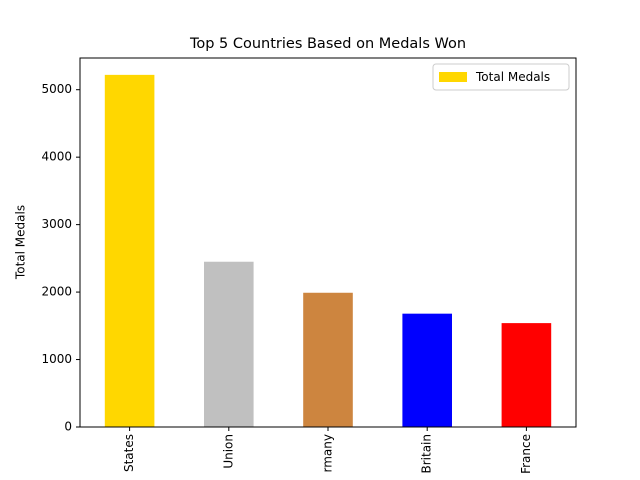 This screenshot has height=480, width=640. What do you see at coordinates (327, 44) in the screenshot?
I see `chart-title: Top 5 Countries Based on Medals Won` at bounding box center [327, 44].